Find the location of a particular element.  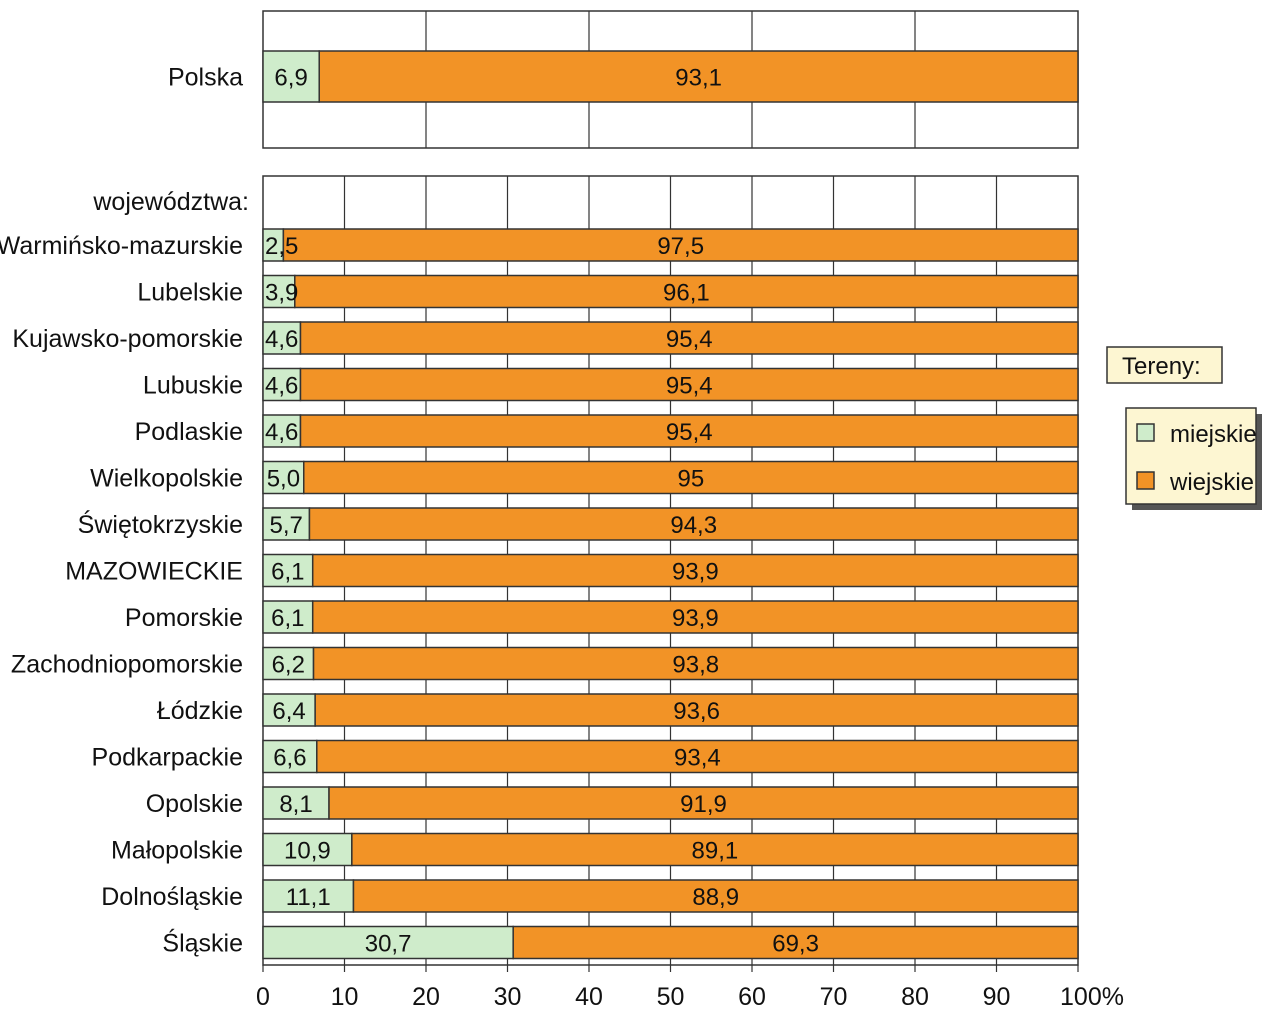

value-label-miejskie: 30,7 is located at coordinates (388, 944).